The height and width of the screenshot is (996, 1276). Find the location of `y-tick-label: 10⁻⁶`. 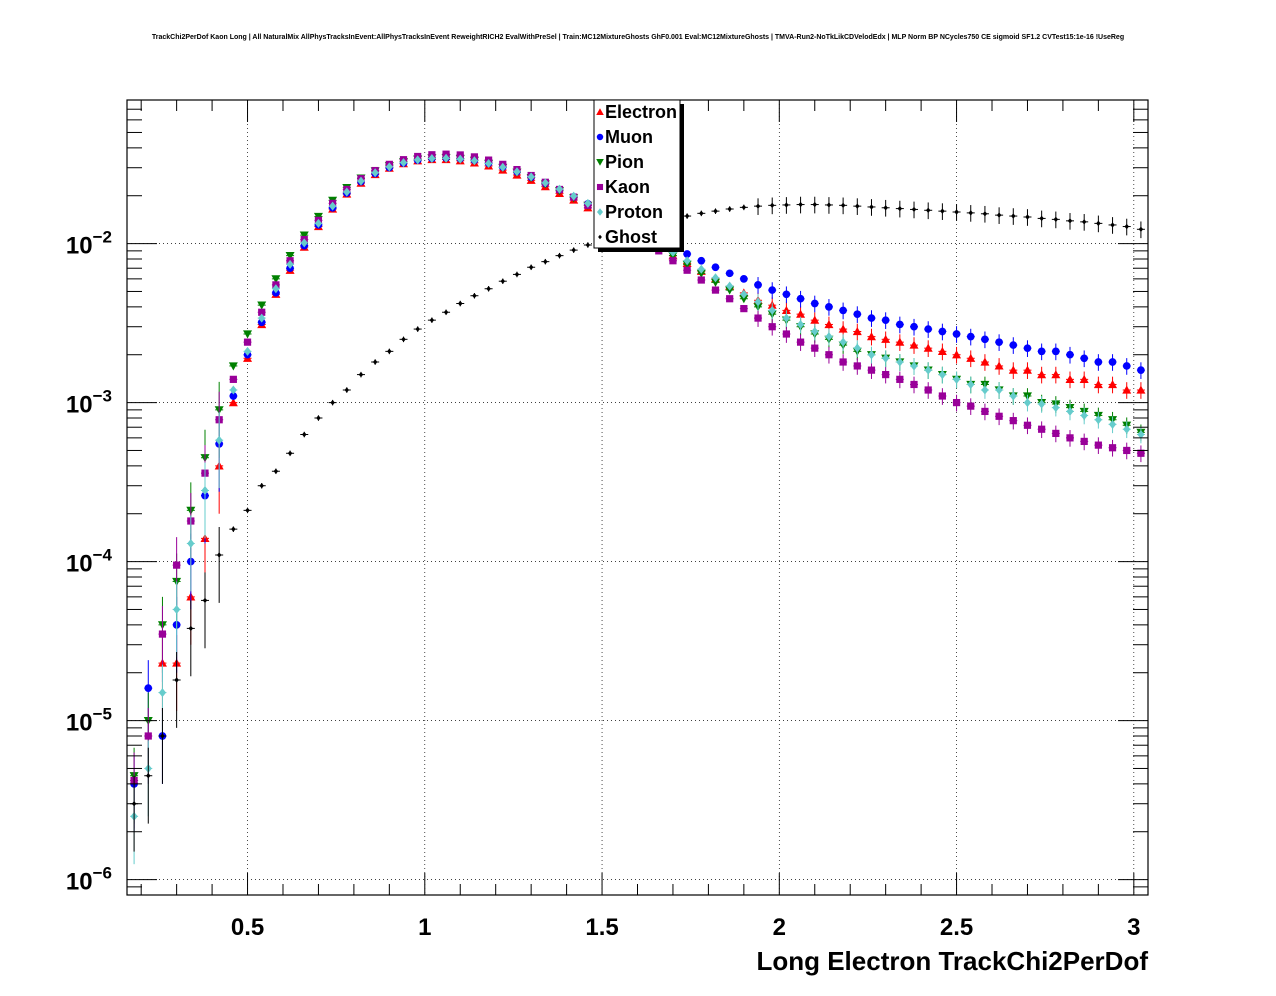

y-tick-label: 10⁻⁶ is located at coordinates (89, 880).